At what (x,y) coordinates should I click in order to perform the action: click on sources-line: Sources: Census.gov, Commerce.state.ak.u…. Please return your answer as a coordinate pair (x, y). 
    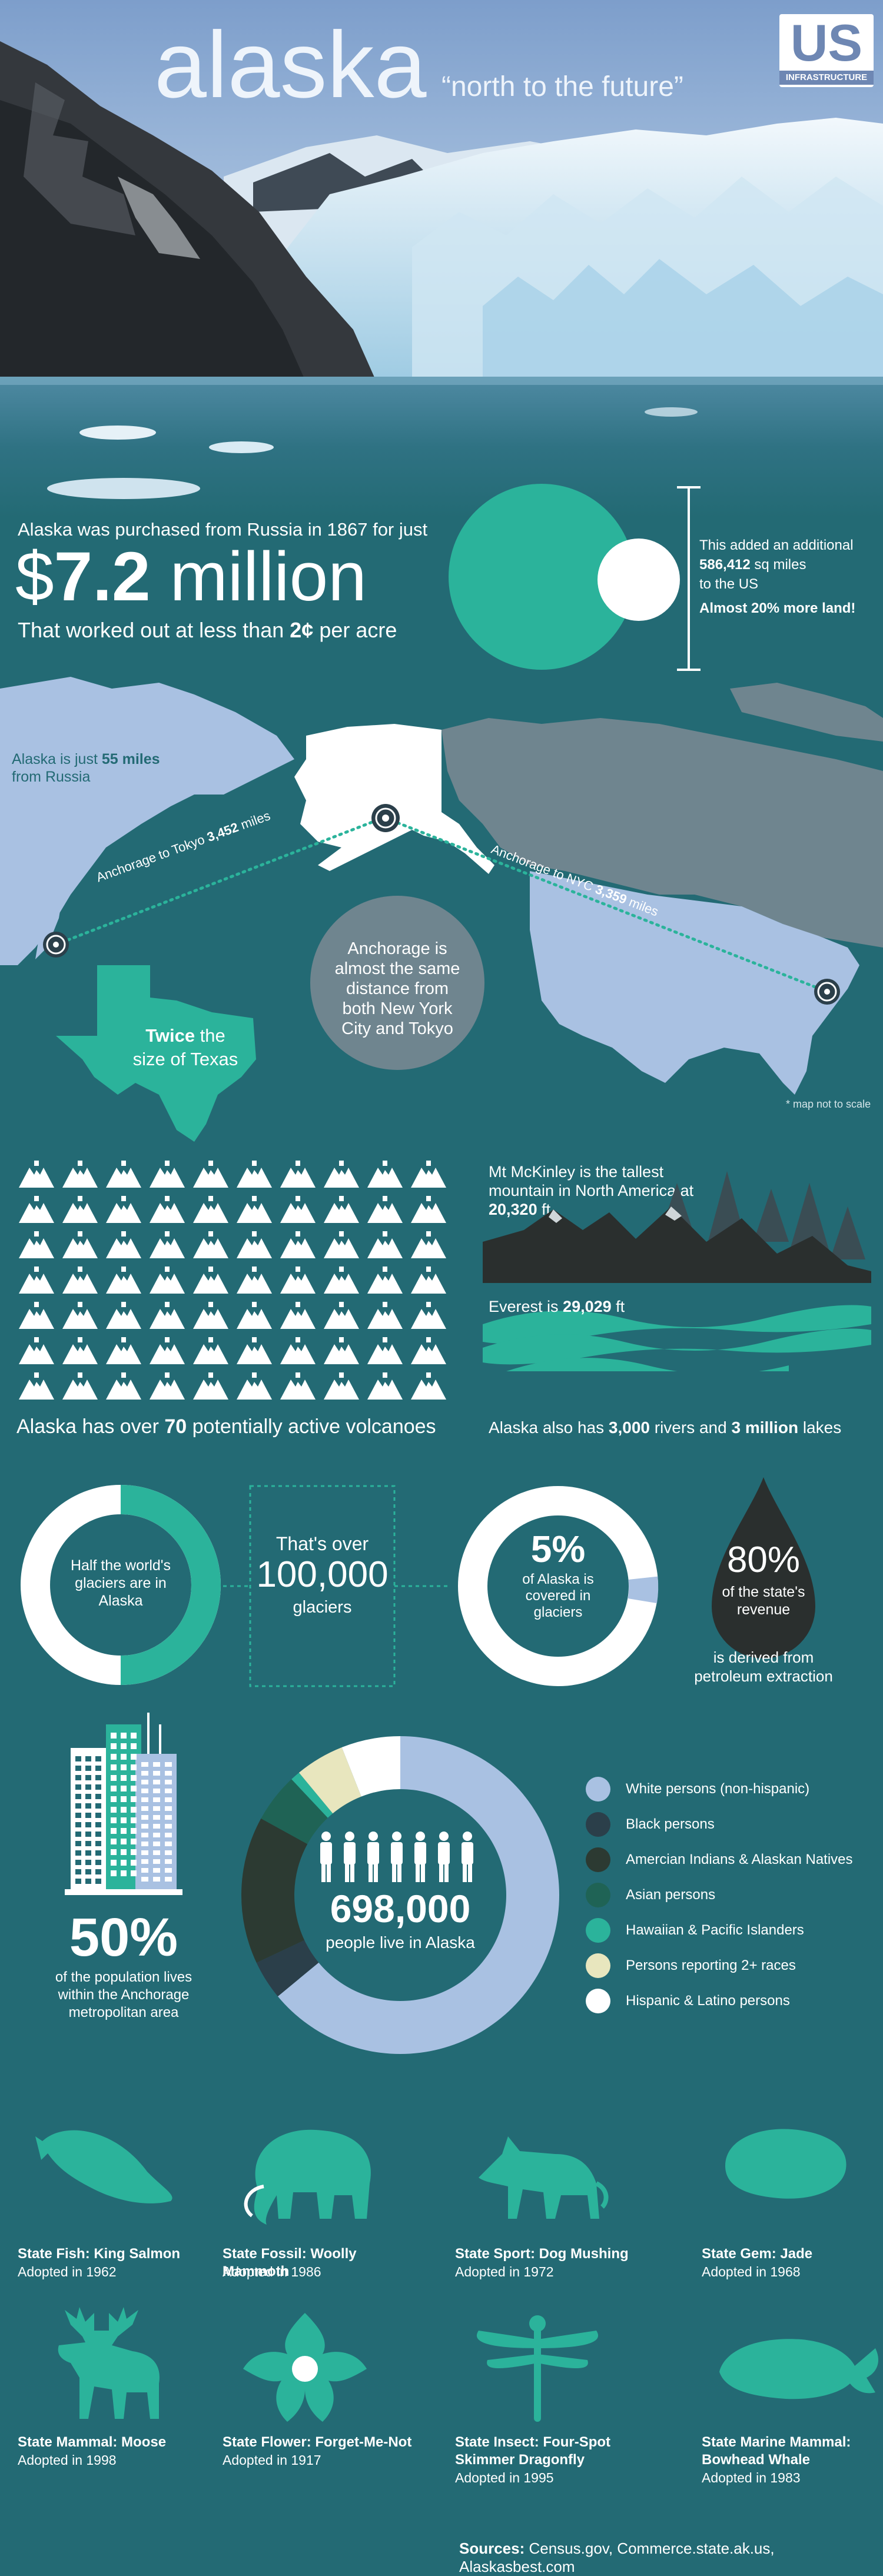
    Looking at the image, I should click on (671, 2558).